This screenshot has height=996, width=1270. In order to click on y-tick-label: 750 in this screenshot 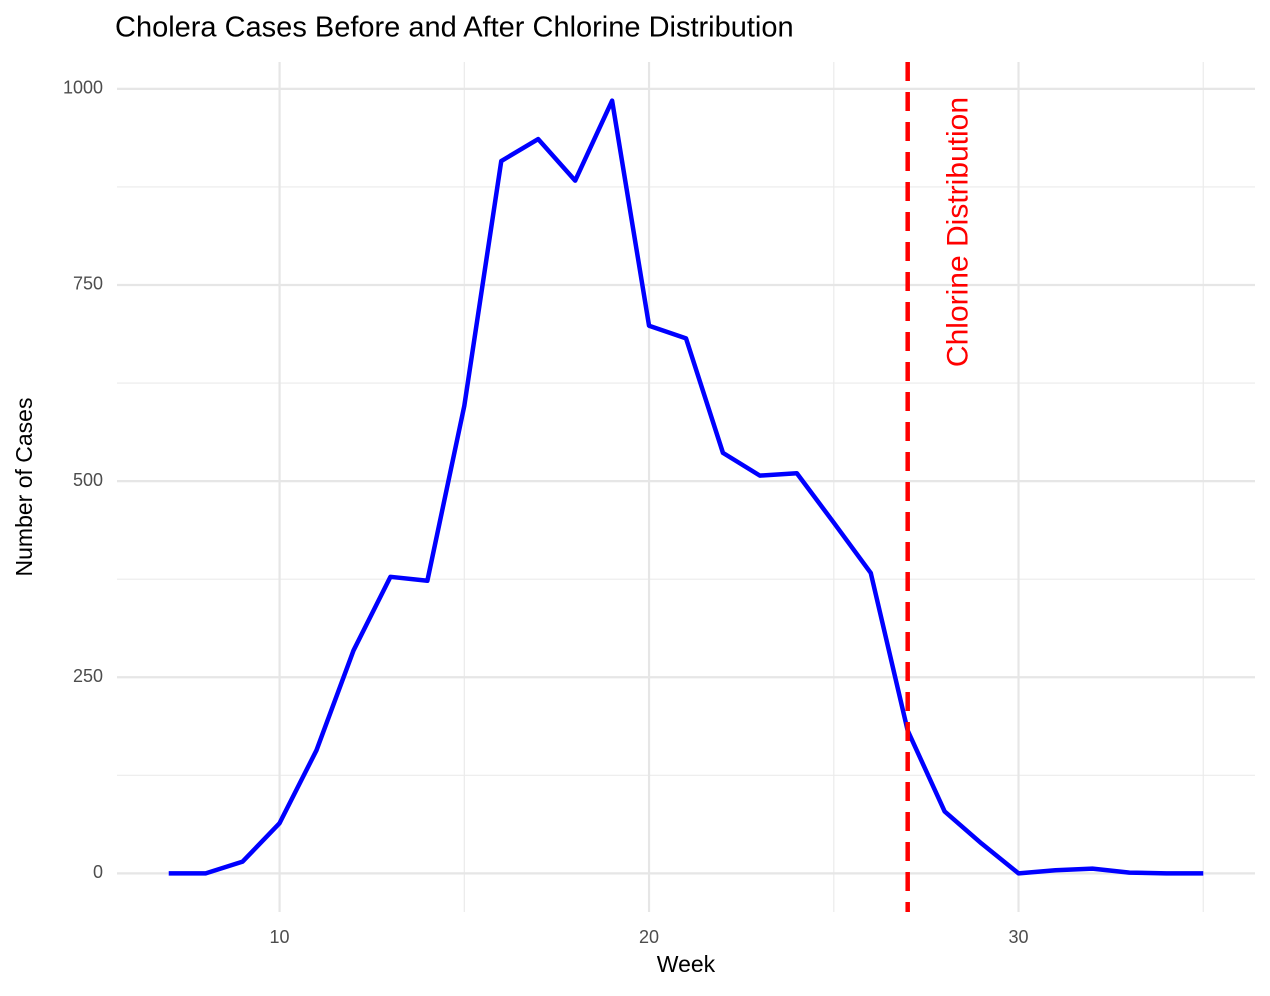, I will do `click(88, 284)`.